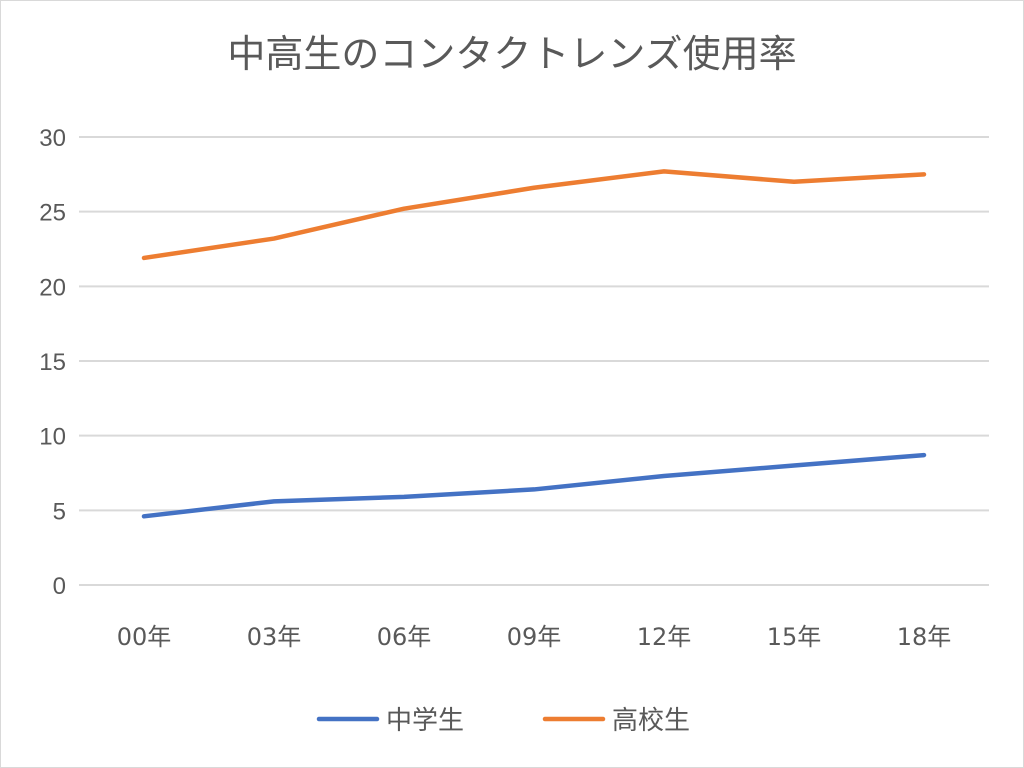 Image resolution: width=1024 pixels, height=768 pixels. Describe the element at coordinates (59, 586) in the screenshot. I see `y-tick-label: 0` at that location.